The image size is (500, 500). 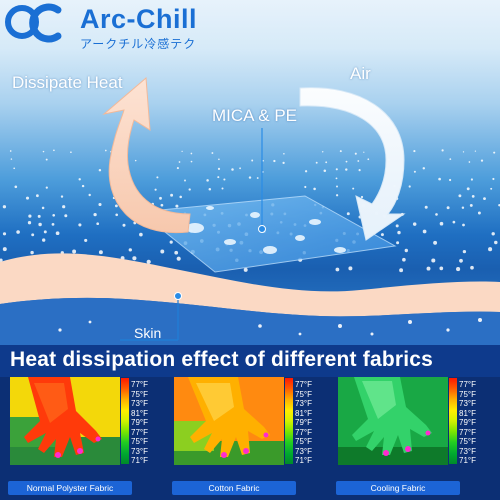 What do you see at coordinates (360, 73) in the screenshot?
I see `air-label: Air` at bounding box center [360, 73].